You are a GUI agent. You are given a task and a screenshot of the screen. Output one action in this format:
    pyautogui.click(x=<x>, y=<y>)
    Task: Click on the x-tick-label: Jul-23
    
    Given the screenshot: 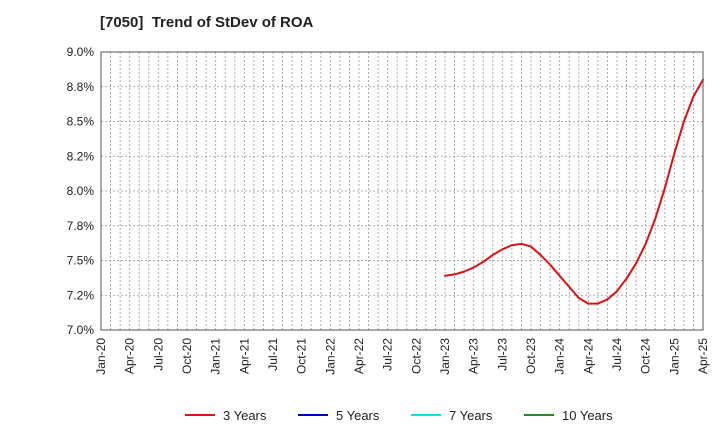 What is the action you would take?
    pyautogui.click(x=502, y=354)
    